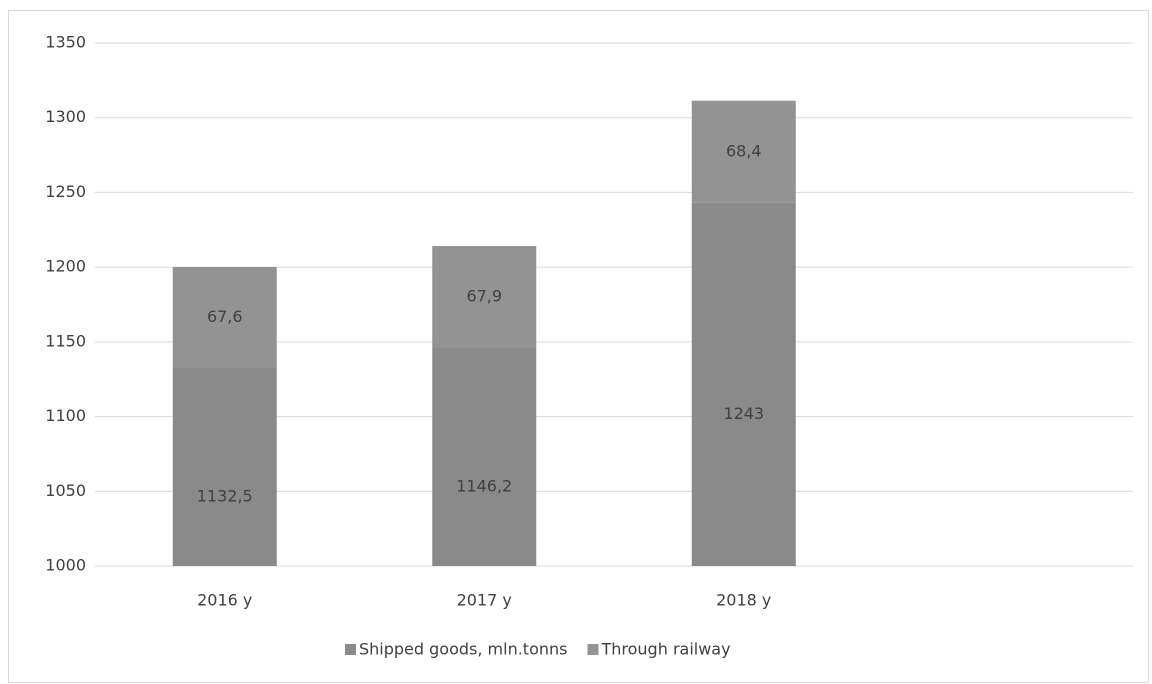  Describe the element at coordinates (65, 116) in the screenshot. I see `y-tick-label: 1300` at that location.